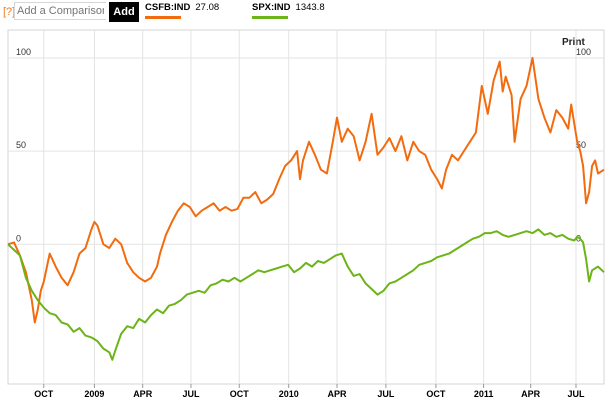 The image size is (615, 401). I want to click on legend-symbol: CSFB:IND, so click(168, 7).